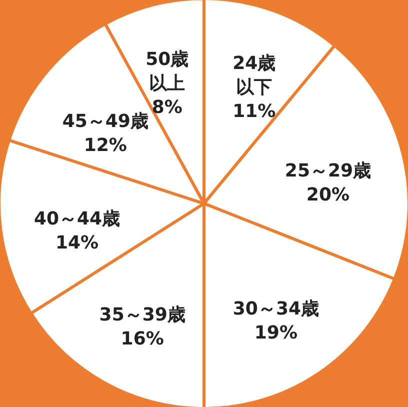  Describe the element at coordinates (167, 71) in the screenshot. I see `slice-label: 50歳以上` at that location.